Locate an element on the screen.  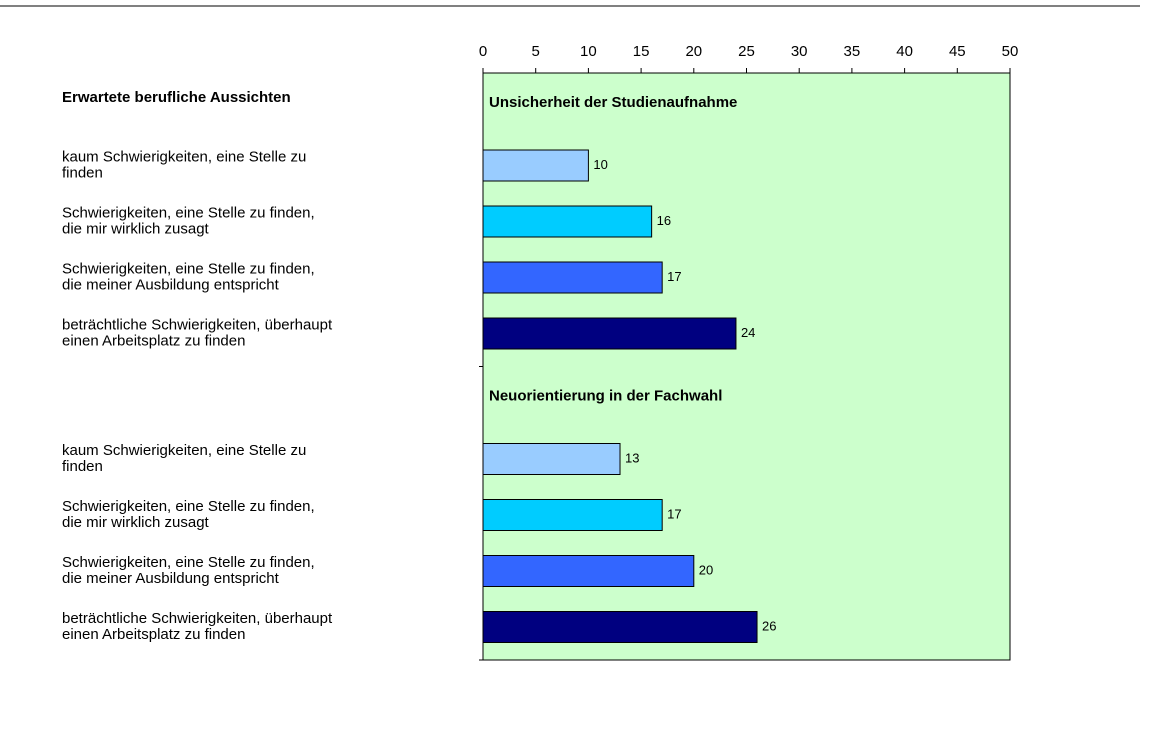
x-tick-label: 40 is located at coordinates (904, 51).